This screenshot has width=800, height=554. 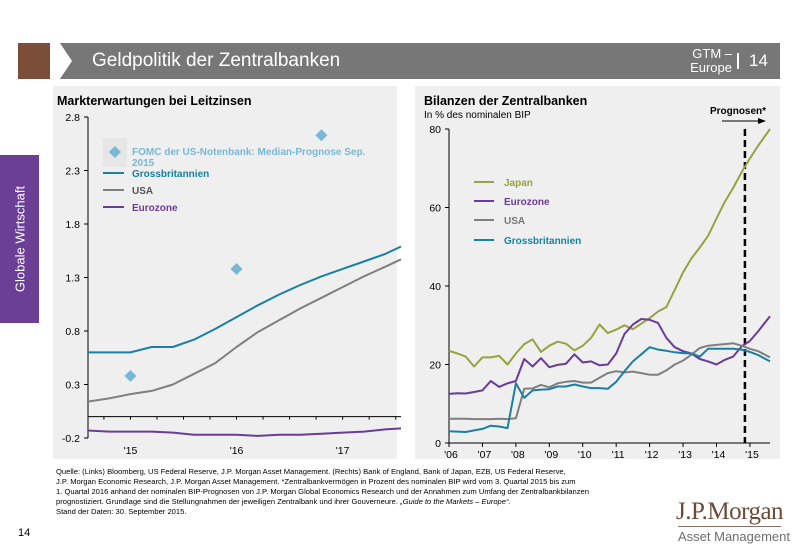 I want to click on page-number: 14, so click(x=24, y=533).